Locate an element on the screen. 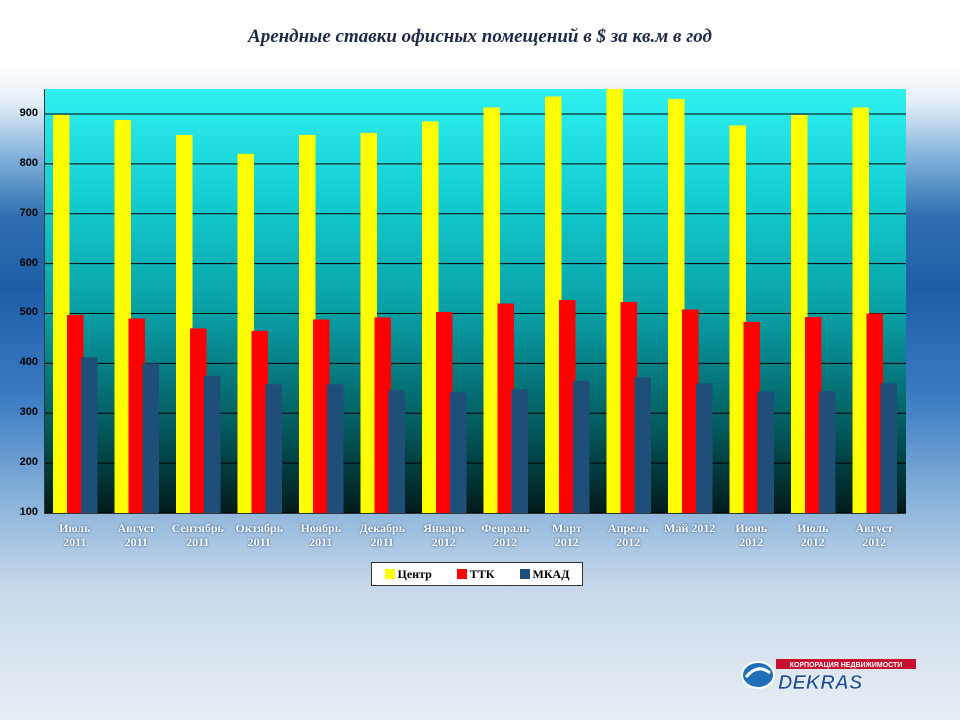 The width and height of the screenshot is (960, 720). x-tick-label: Апрель 2012 is located at coordinates (628, 535).